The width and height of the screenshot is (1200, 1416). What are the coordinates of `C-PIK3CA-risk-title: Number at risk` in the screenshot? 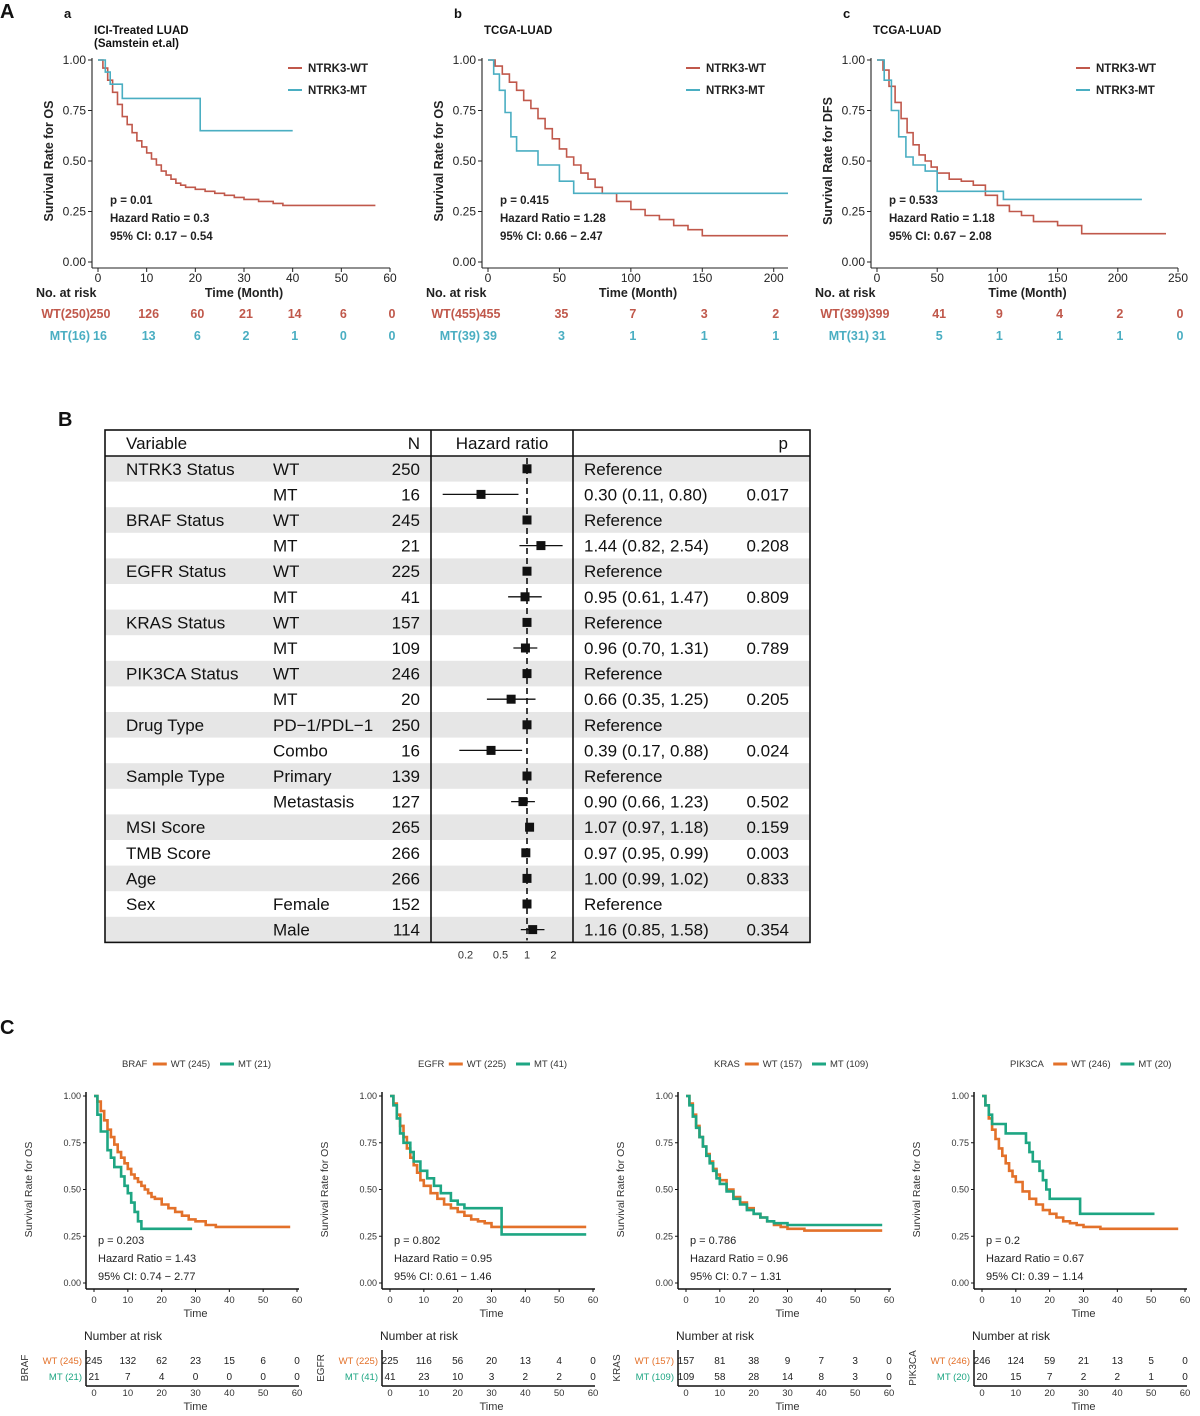 It's located at (1011, 1336).